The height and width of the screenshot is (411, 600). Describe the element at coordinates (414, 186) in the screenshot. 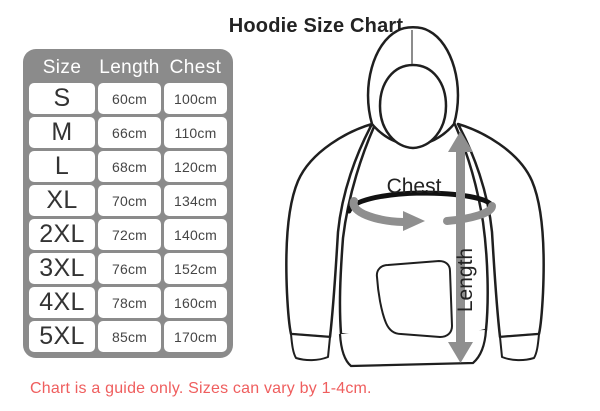

I see `chest-label: Chest` at that location.